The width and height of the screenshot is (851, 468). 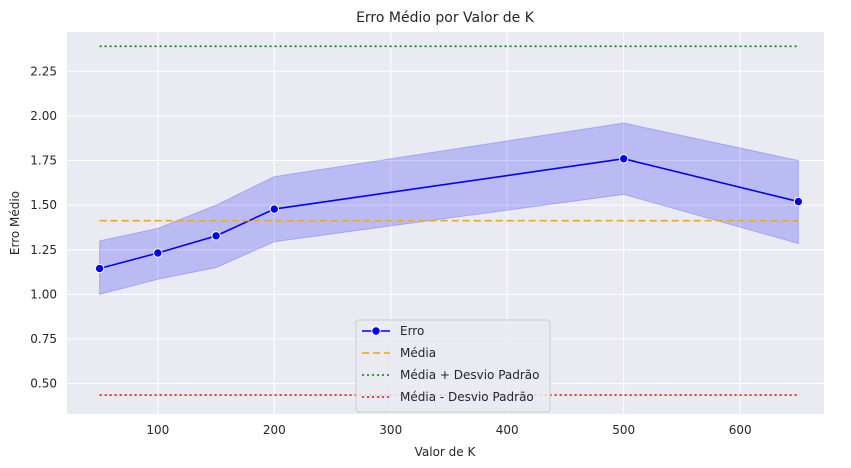 What do you see at coordinates (43, 116) in the screenshot?
I see `y-tick-label: 2.00` at bounding box center [43, 116].